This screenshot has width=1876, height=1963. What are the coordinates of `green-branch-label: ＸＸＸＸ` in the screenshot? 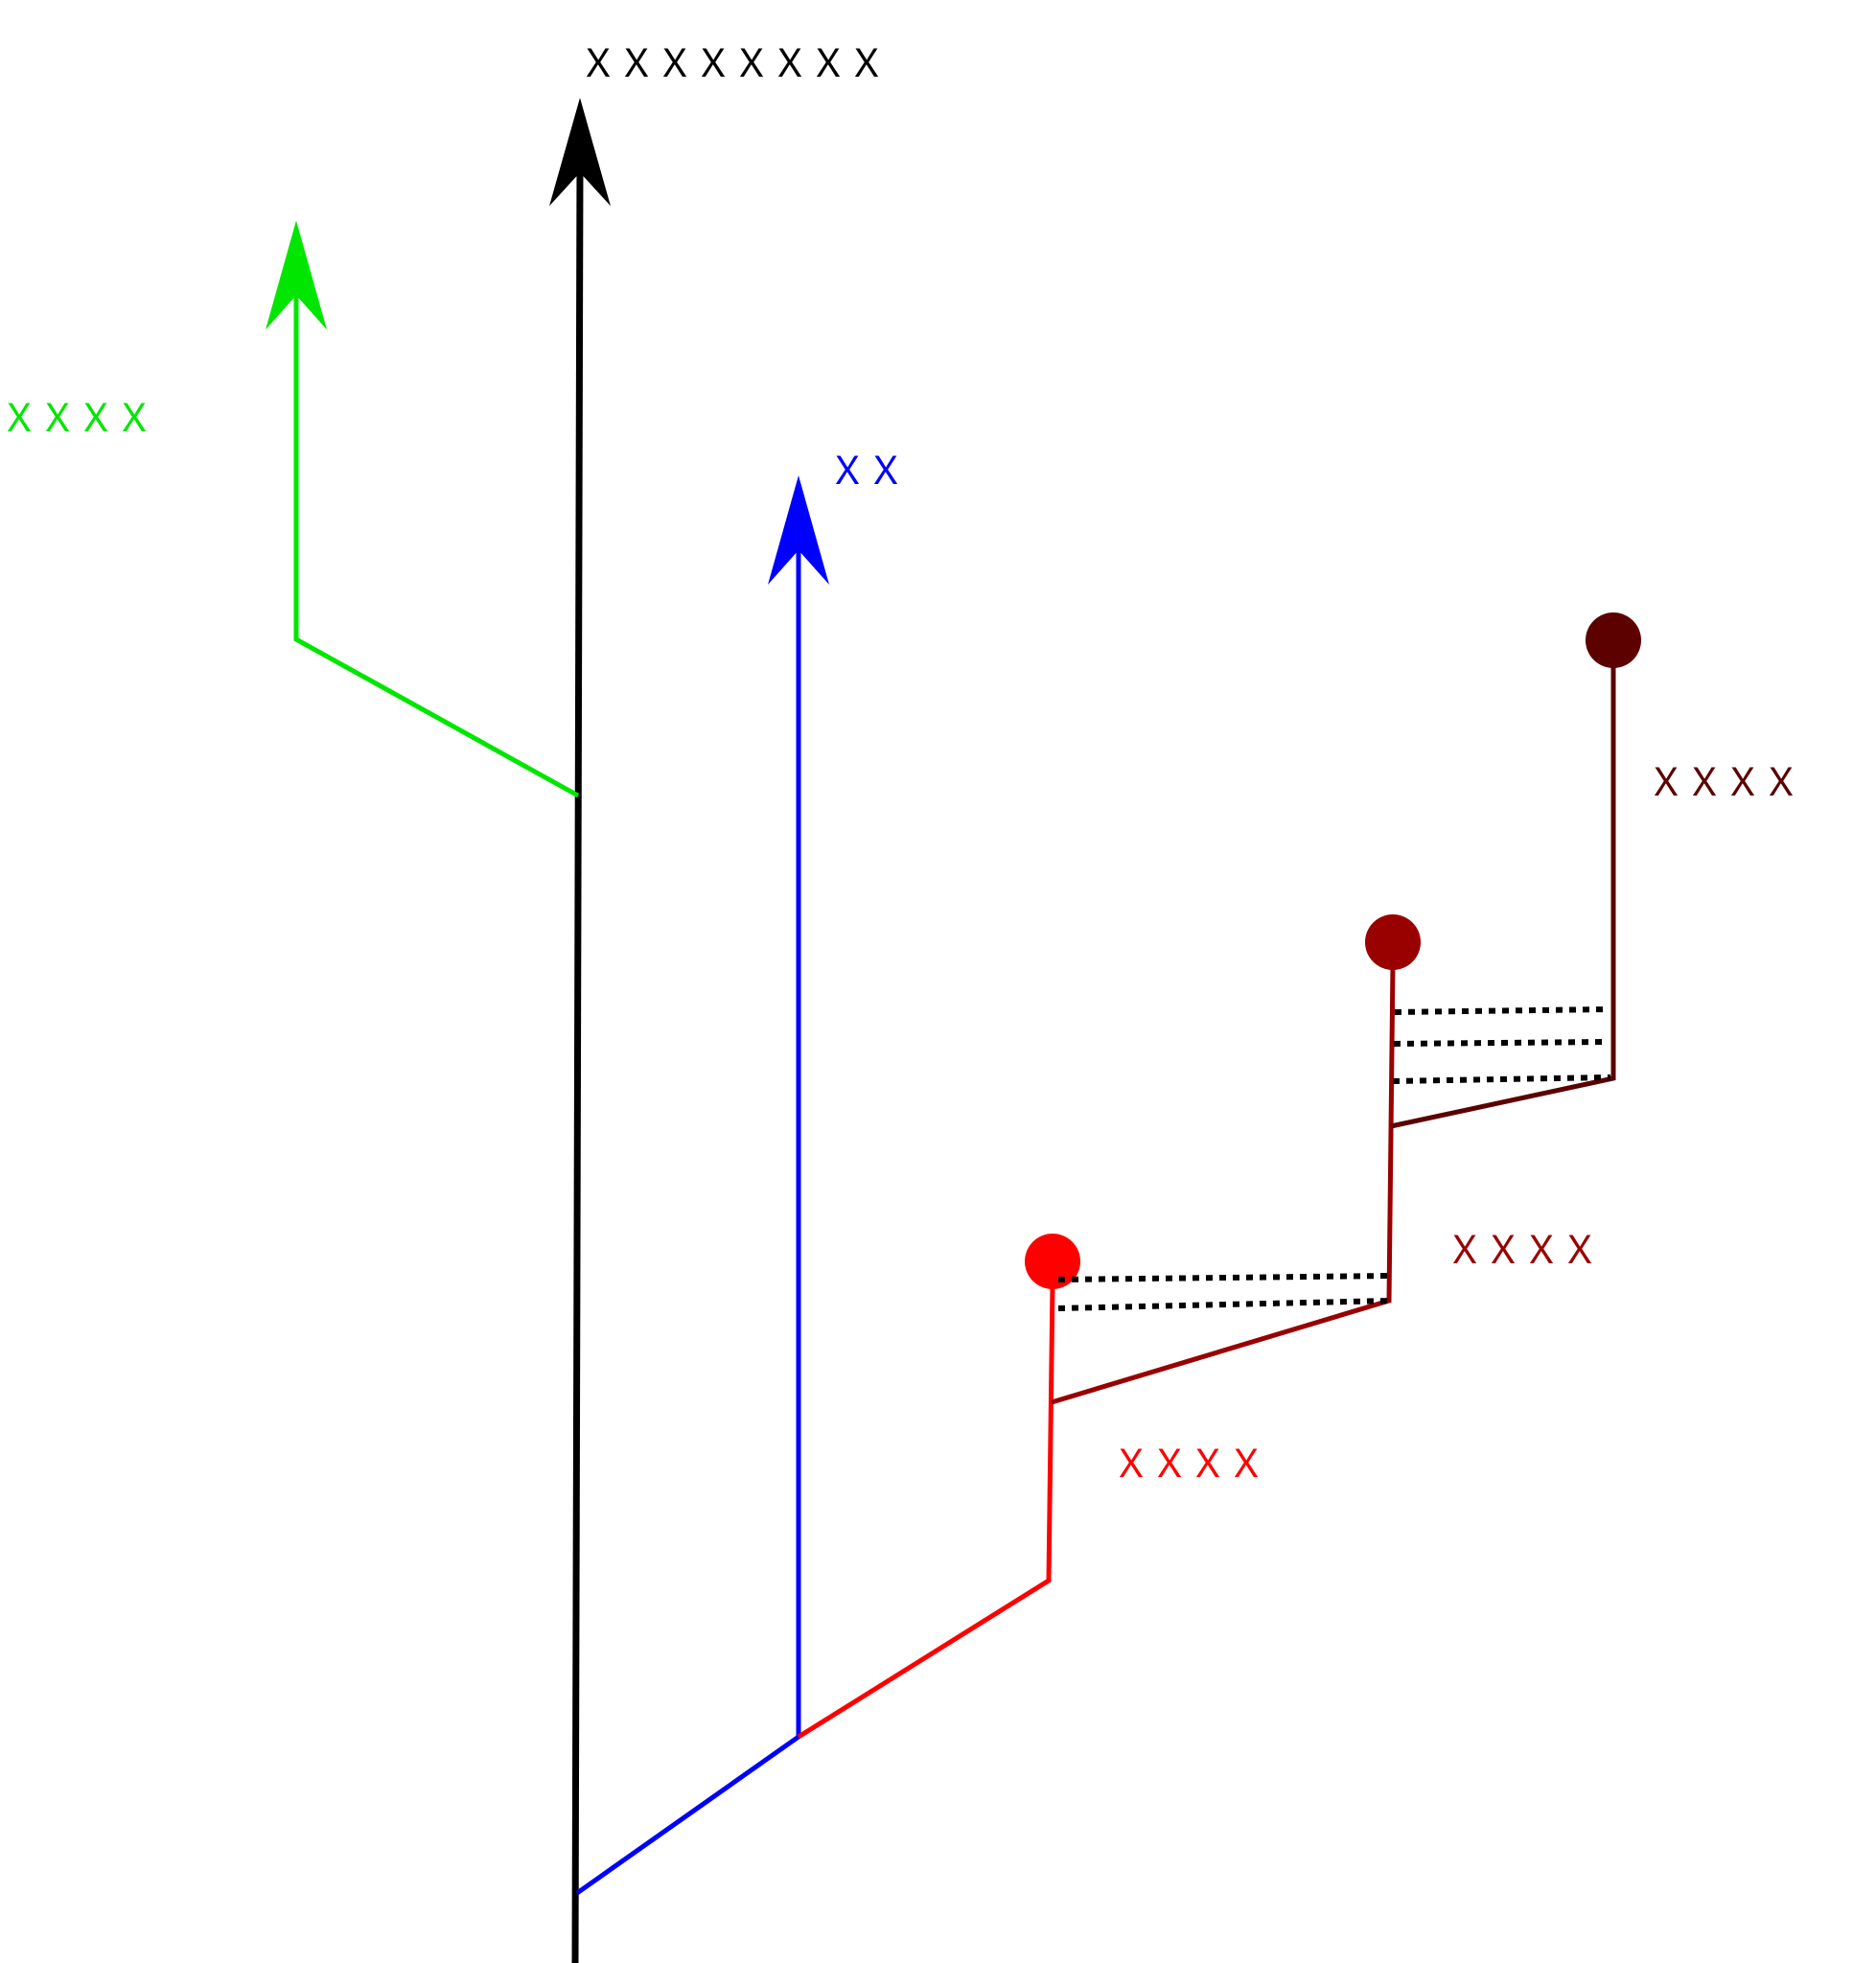 It's located at (76, 419).